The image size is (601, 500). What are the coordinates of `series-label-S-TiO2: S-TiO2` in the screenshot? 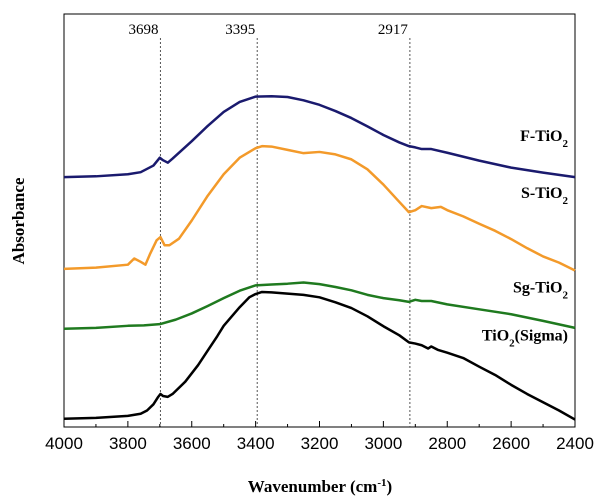 It's located at (545, 196).